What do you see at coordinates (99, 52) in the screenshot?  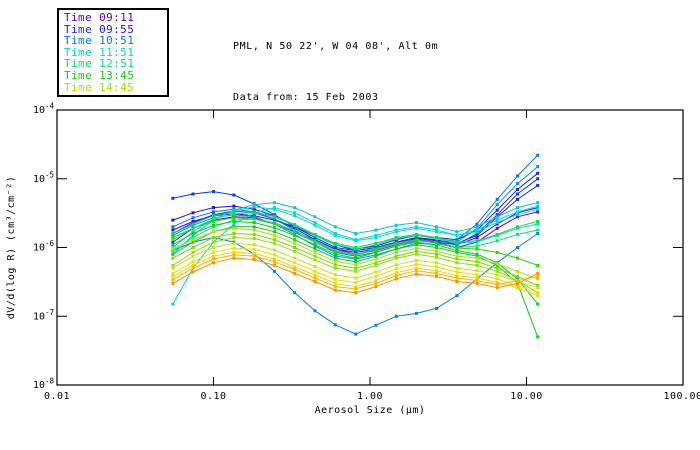 I see `legend-entry: Time 11:51` at bounding box center [99, 52].